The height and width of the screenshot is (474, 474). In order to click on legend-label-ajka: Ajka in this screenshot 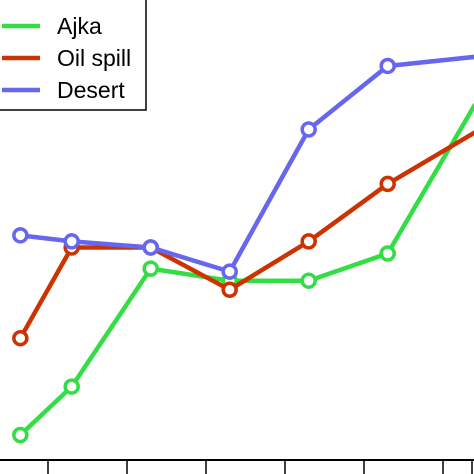, I will do `click(79, 26)`.